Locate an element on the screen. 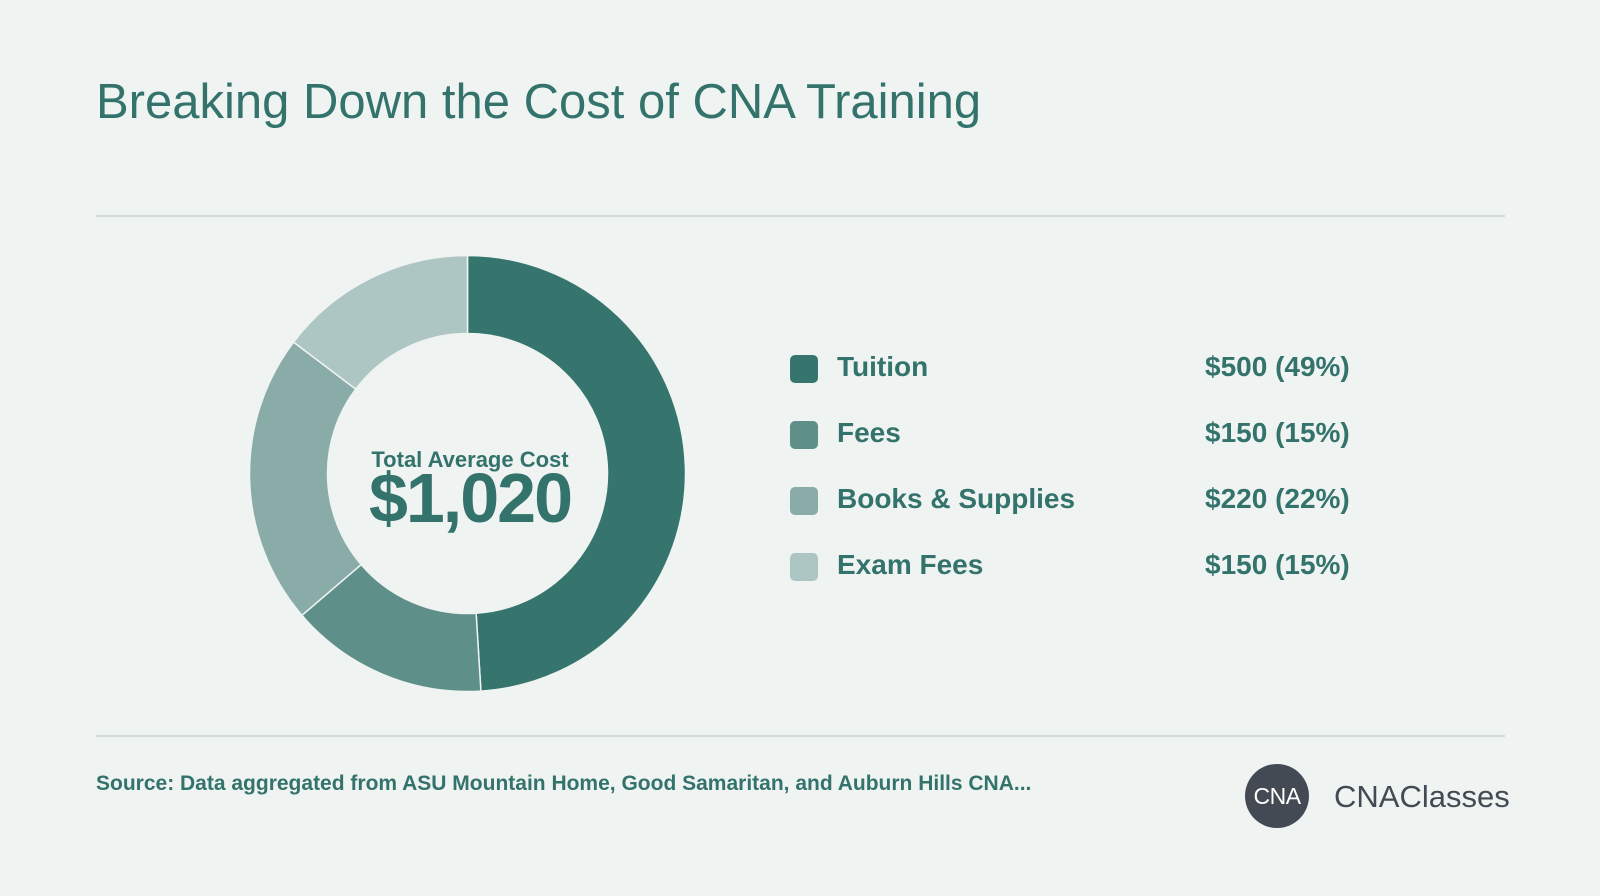 This screenshot has width=1600, height=896. legend-swatch-exam-fees is located at coordinates (804, 567).